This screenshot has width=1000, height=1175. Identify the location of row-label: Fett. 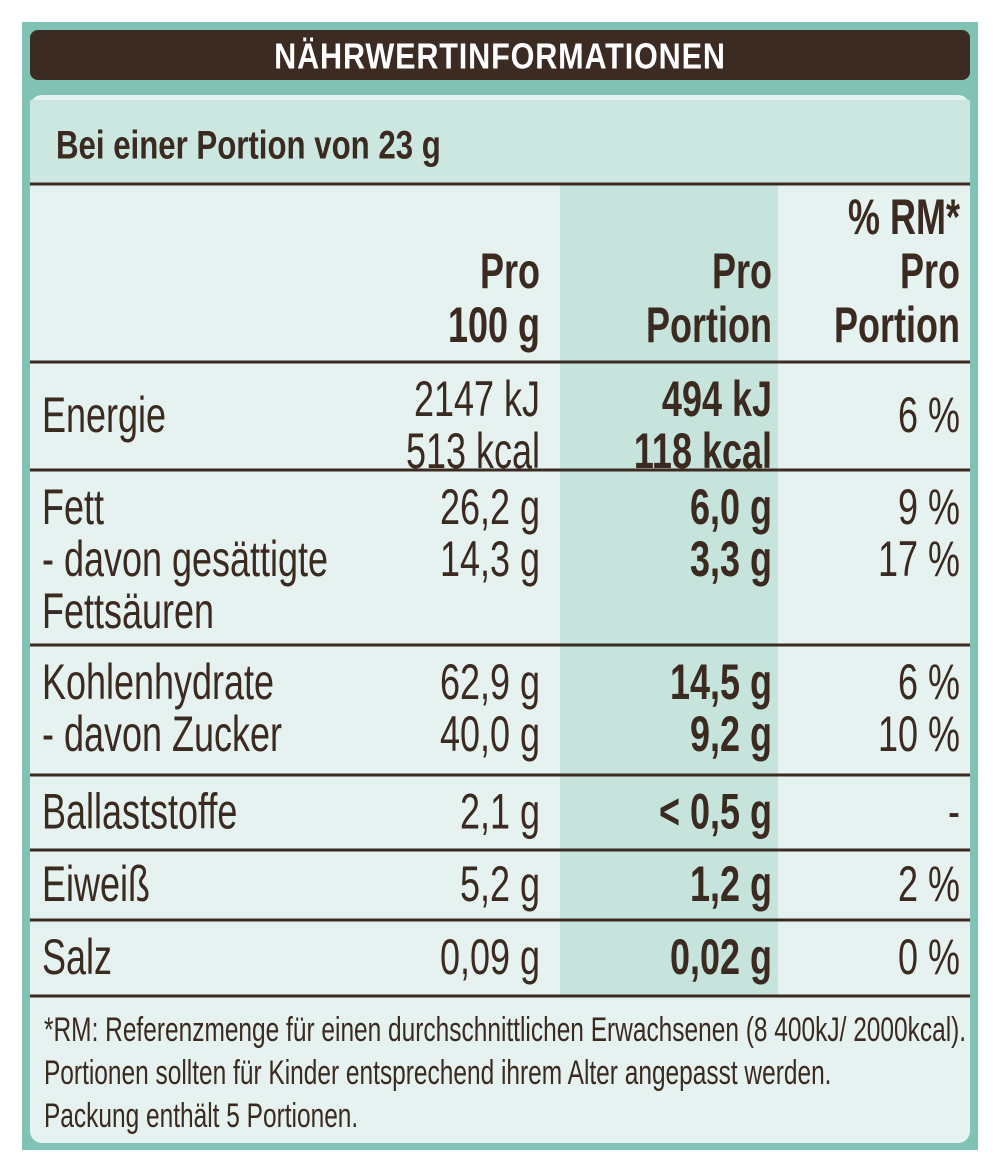
(73, 507).